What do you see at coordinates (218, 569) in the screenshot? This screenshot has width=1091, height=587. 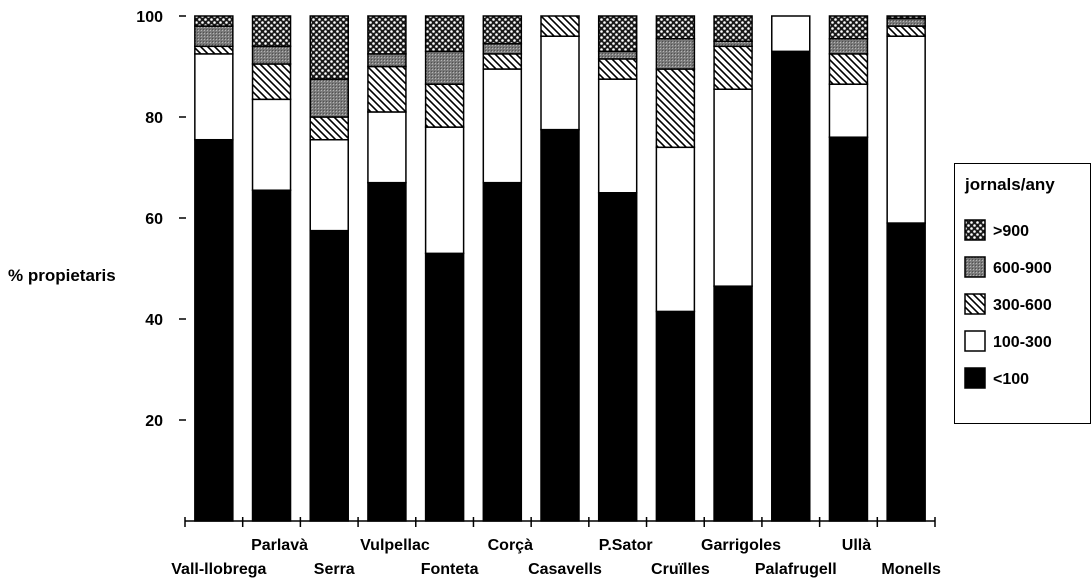 I see `x-tick-label: Vall-llobrega` at bounding box center [218, 569].